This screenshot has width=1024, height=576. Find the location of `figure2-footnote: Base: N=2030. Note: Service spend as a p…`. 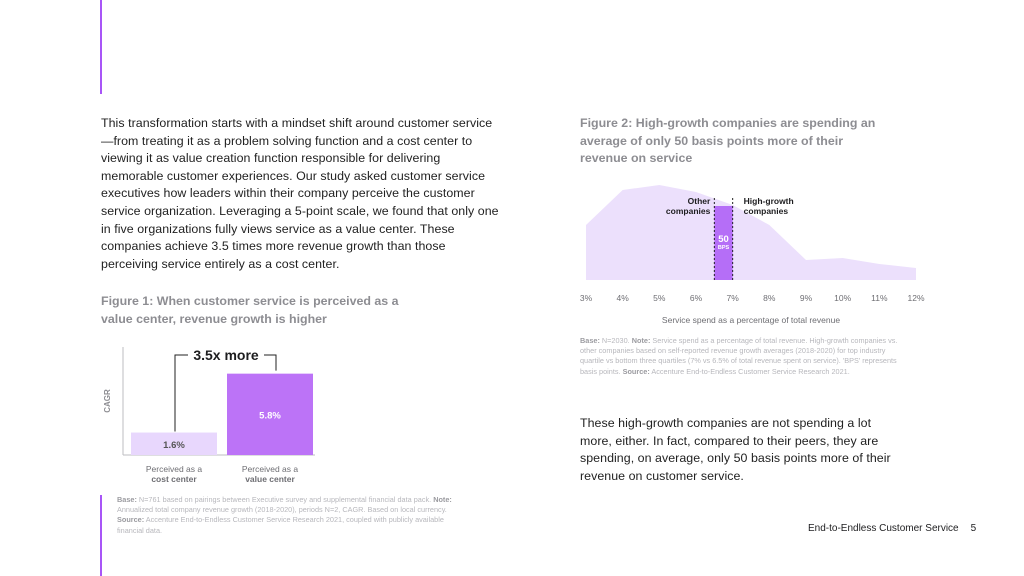

figure2-footnote: Base: N=2030. Note: Service spend as a p… is located at coordinates (740, 356).